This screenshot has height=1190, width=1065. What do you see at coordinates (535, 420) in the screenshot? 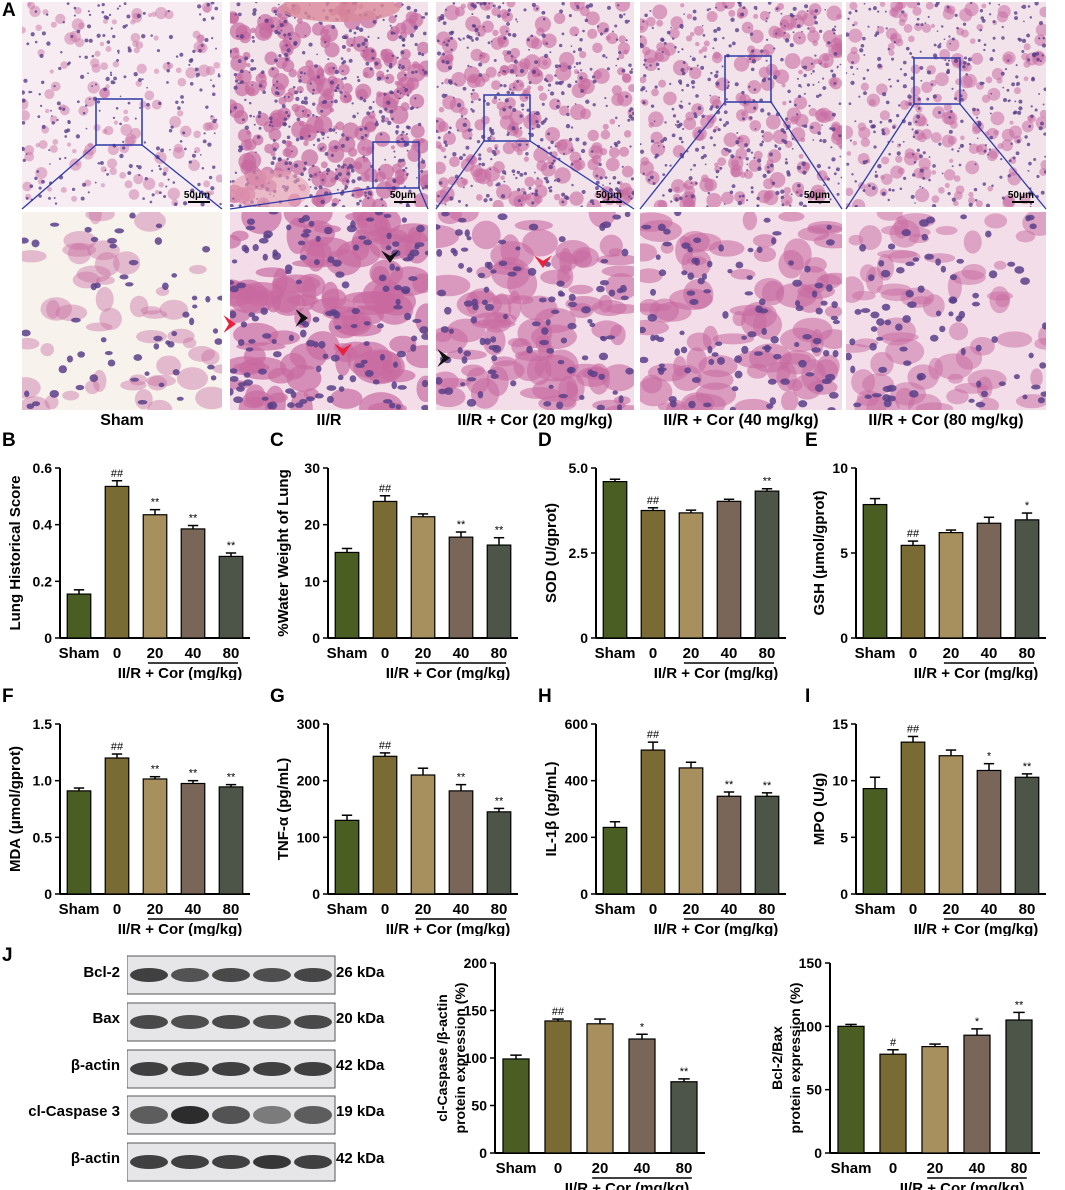
I see `group-label-cor20: II/R + Cor (20 mg/kg)` at bounding box center [535, 420].